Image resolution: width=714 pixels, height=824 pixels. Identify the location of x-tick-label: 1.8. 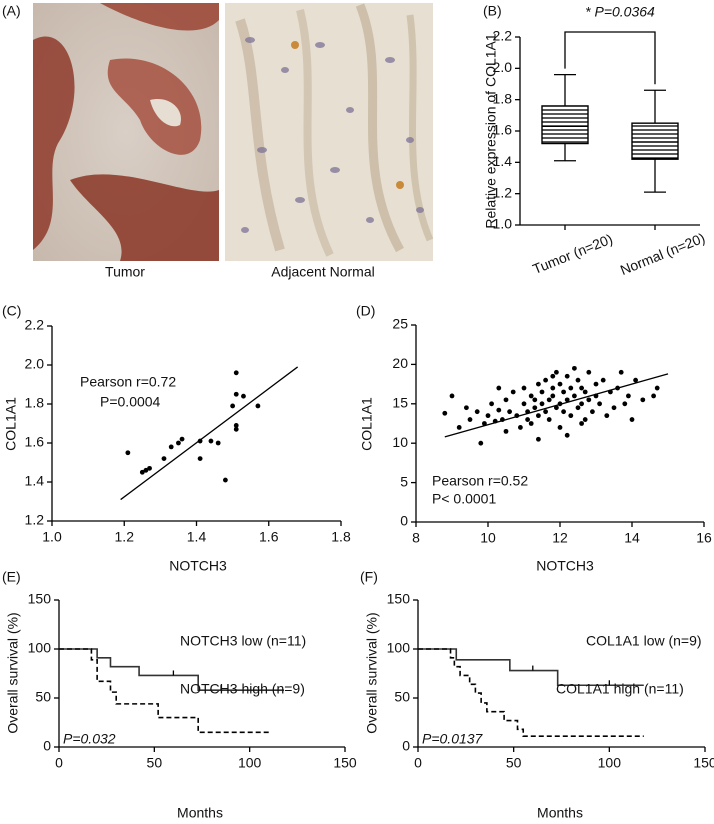
(341, 537).